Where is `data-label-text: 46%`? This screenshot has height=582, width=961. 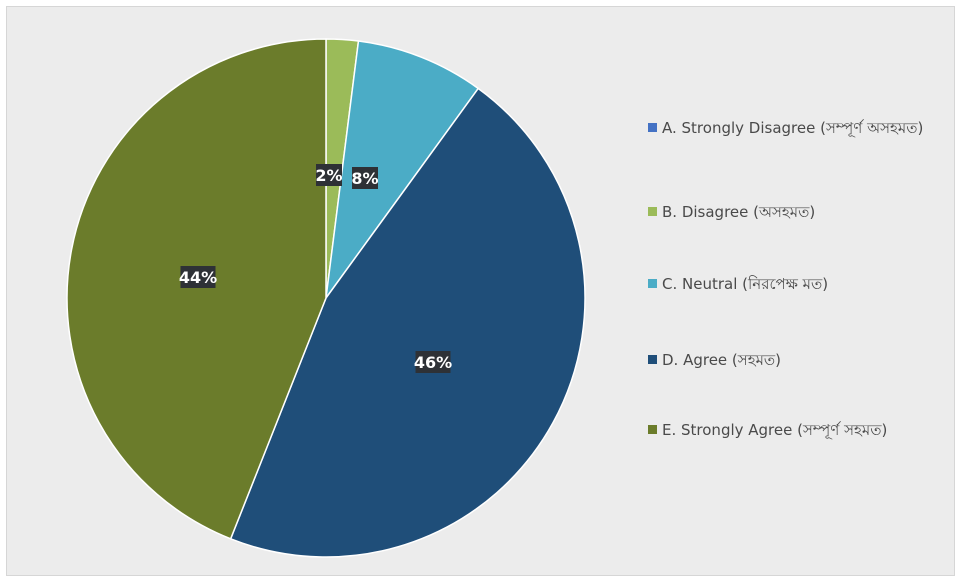
data-label-text: 46% is located at coordinates (433, 362).